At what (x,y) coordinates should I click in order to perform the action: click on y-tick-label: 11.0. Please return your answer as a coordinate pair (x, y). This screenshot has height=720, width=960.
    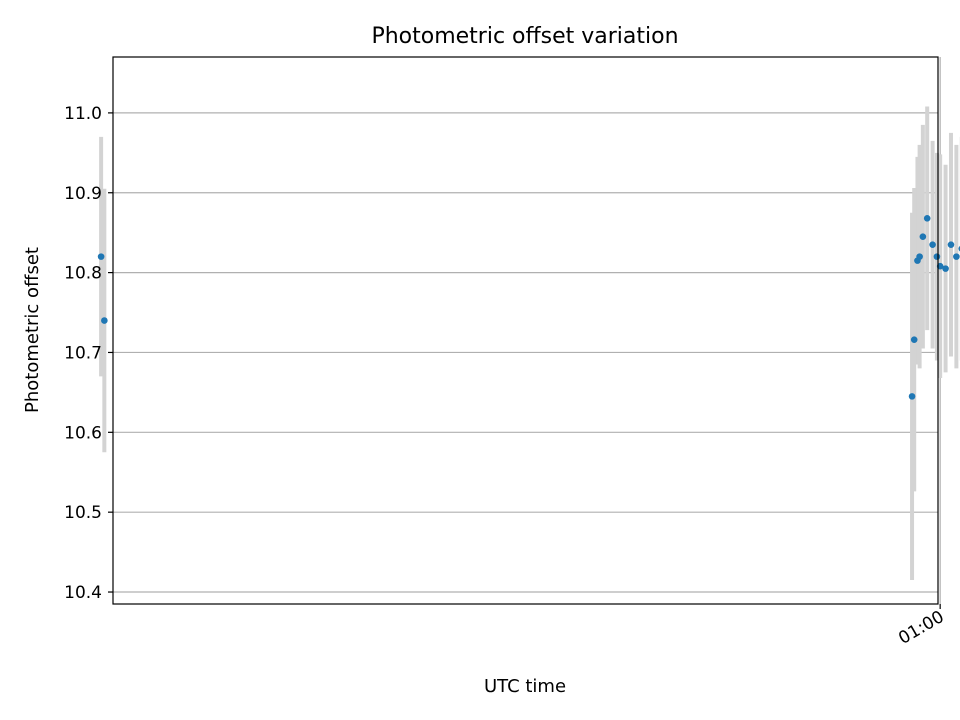
    Looking at the image, I should click on (83, 114).